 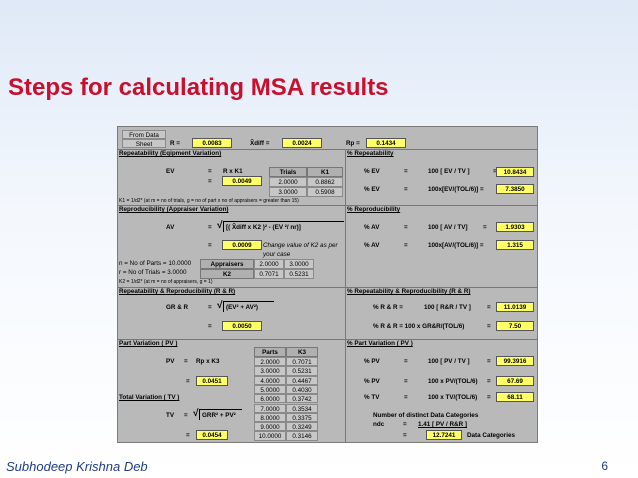 What do you see at coordinates (299, 264) in the screenshot?
I see `av-table-header: 3.0000` at bounding box center [299, 264].